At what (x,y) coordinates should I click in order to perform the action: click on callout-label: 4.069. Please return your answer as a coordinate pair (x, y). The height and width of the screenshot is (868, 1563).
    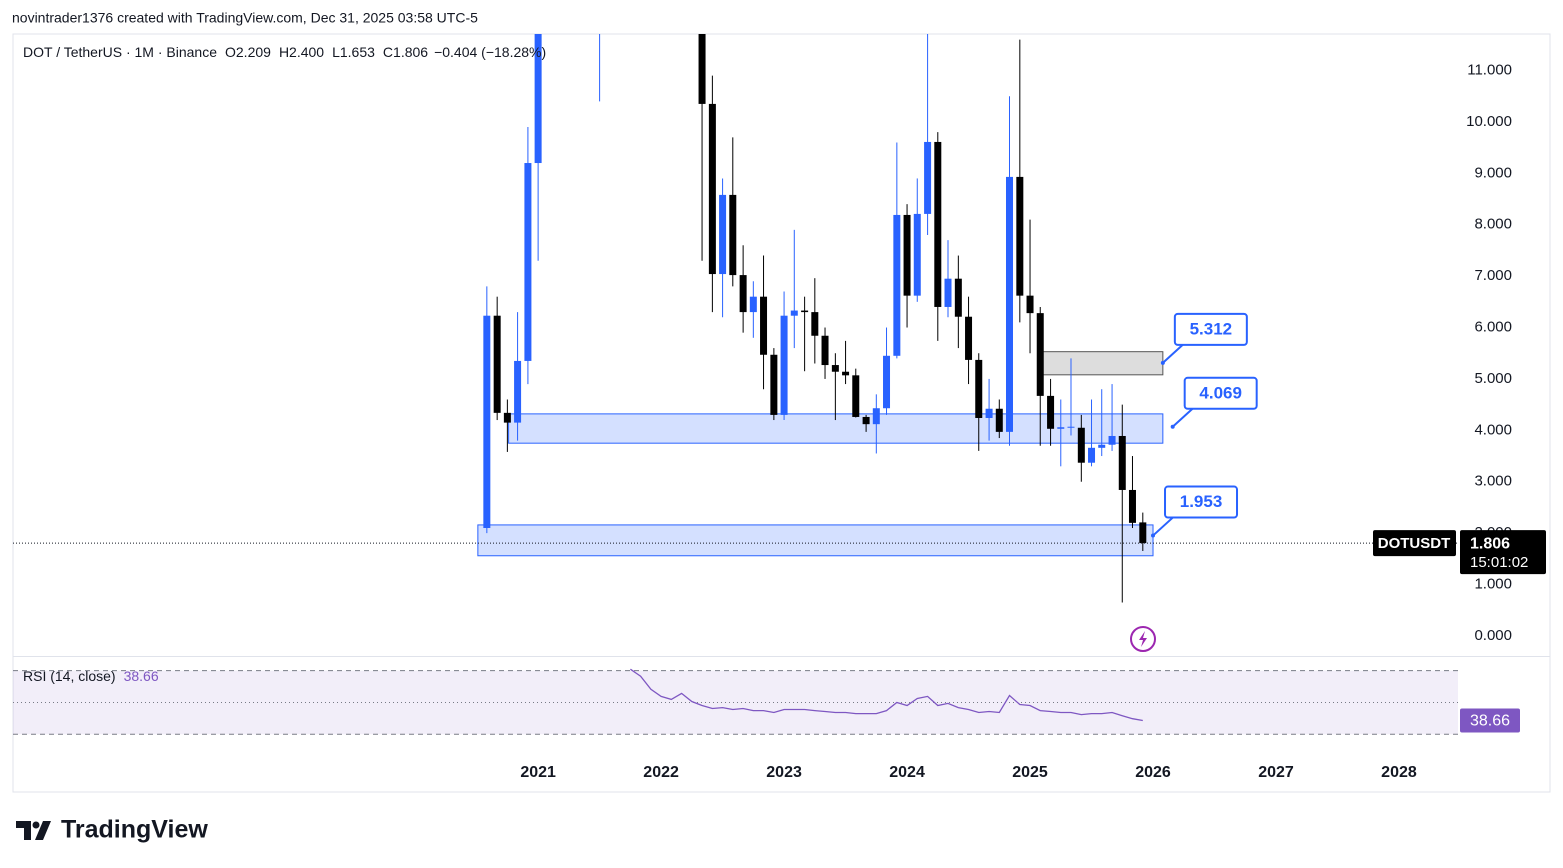
    Looking at the image, I should click on (1220, 392).